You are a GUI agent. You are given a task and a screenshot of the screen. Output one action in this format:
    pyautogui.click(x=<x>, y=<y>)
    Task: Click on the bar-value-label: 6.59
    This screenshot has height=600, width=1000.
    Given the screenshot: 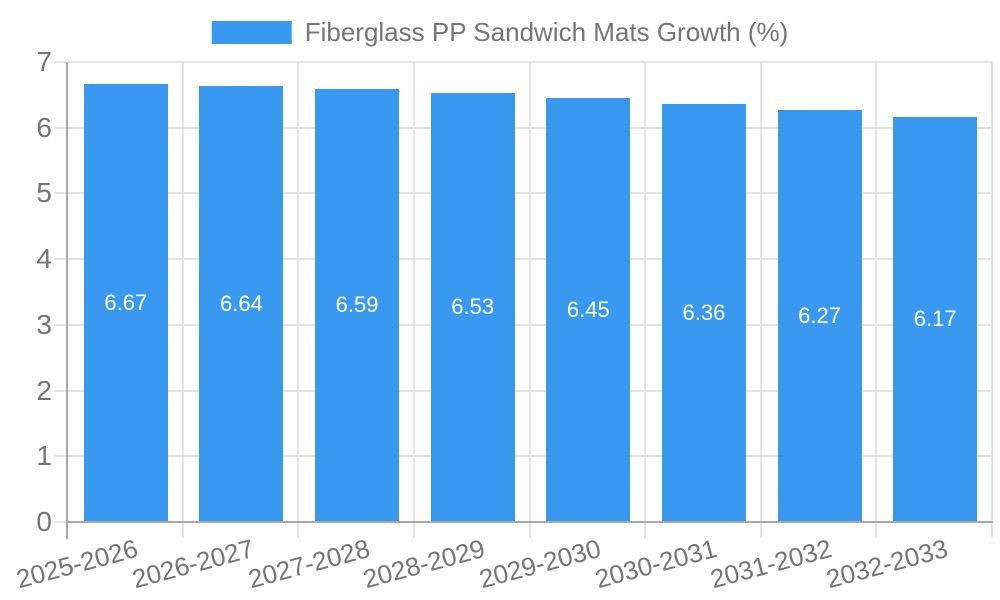 What is the action you would take?
    pyautogui.click(x=357, y=305)
    